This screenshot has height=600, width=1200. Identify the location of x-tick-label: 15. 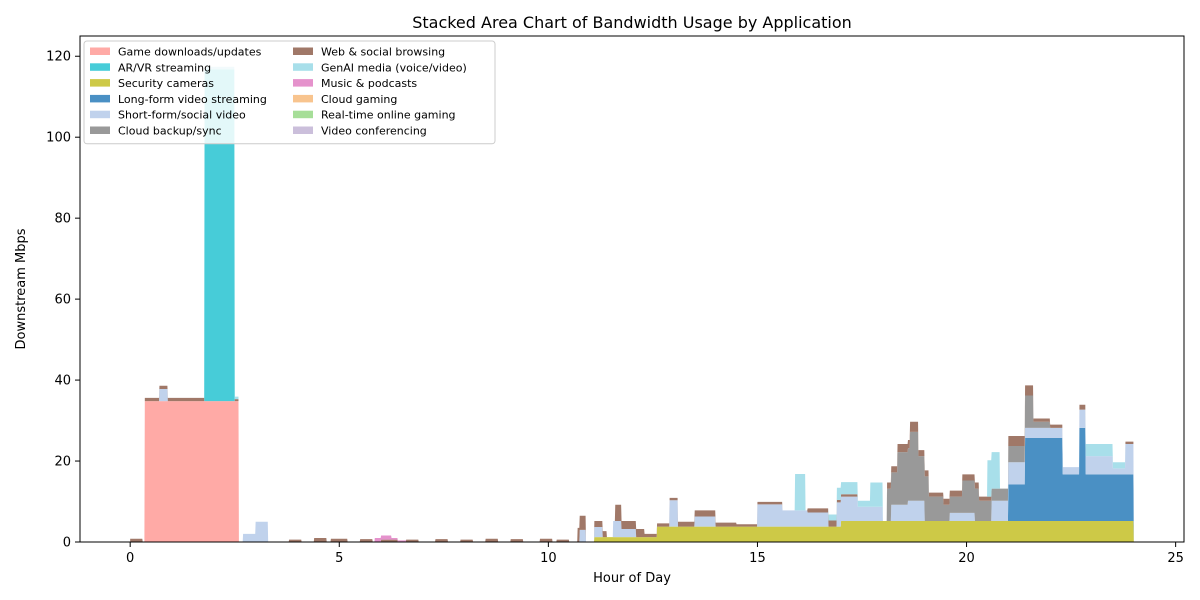
(757, 558).